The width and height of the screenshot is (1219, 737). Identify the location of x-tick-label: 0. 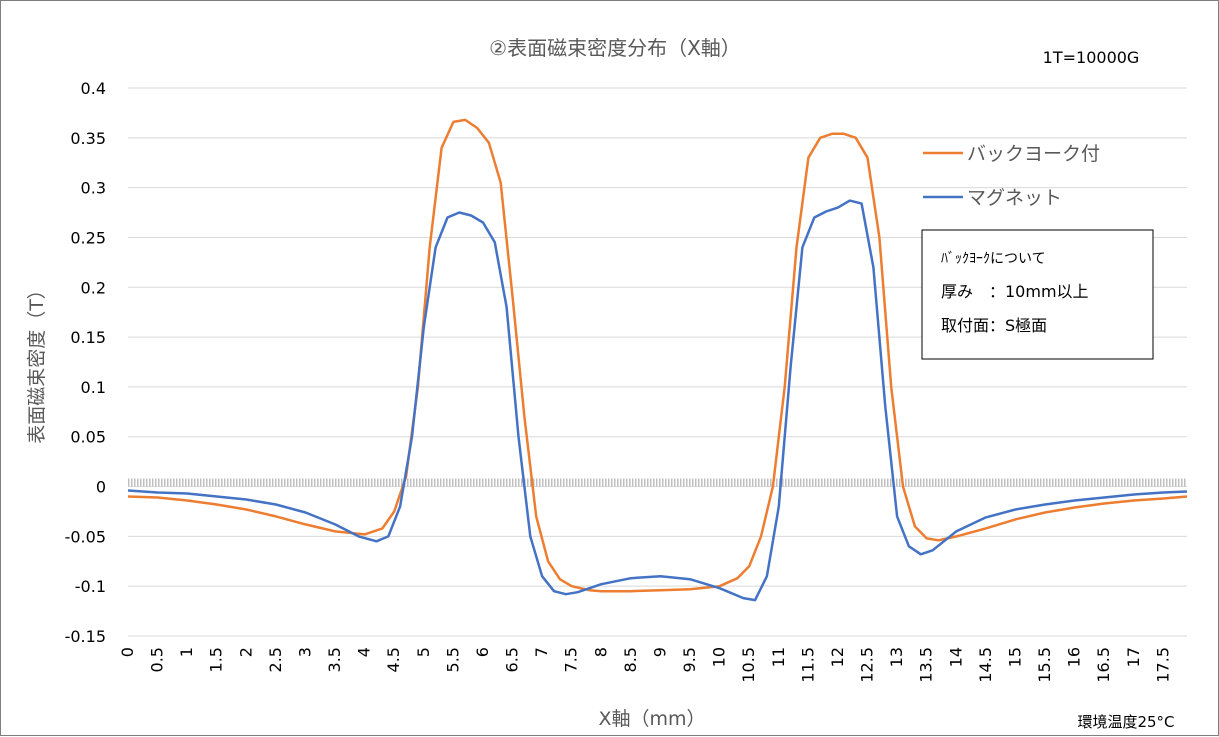
(127, 652).